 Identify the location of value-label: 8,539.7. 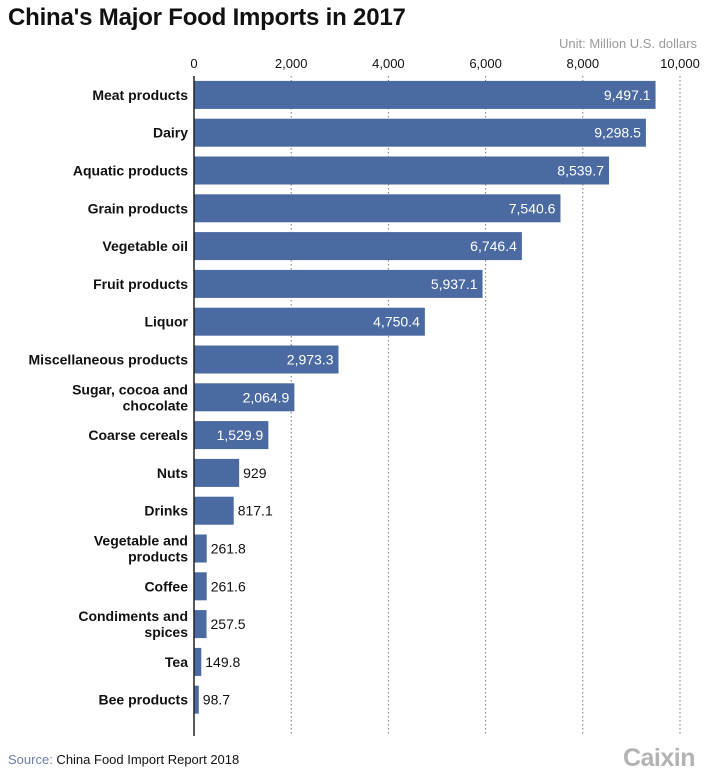
(580, 171).